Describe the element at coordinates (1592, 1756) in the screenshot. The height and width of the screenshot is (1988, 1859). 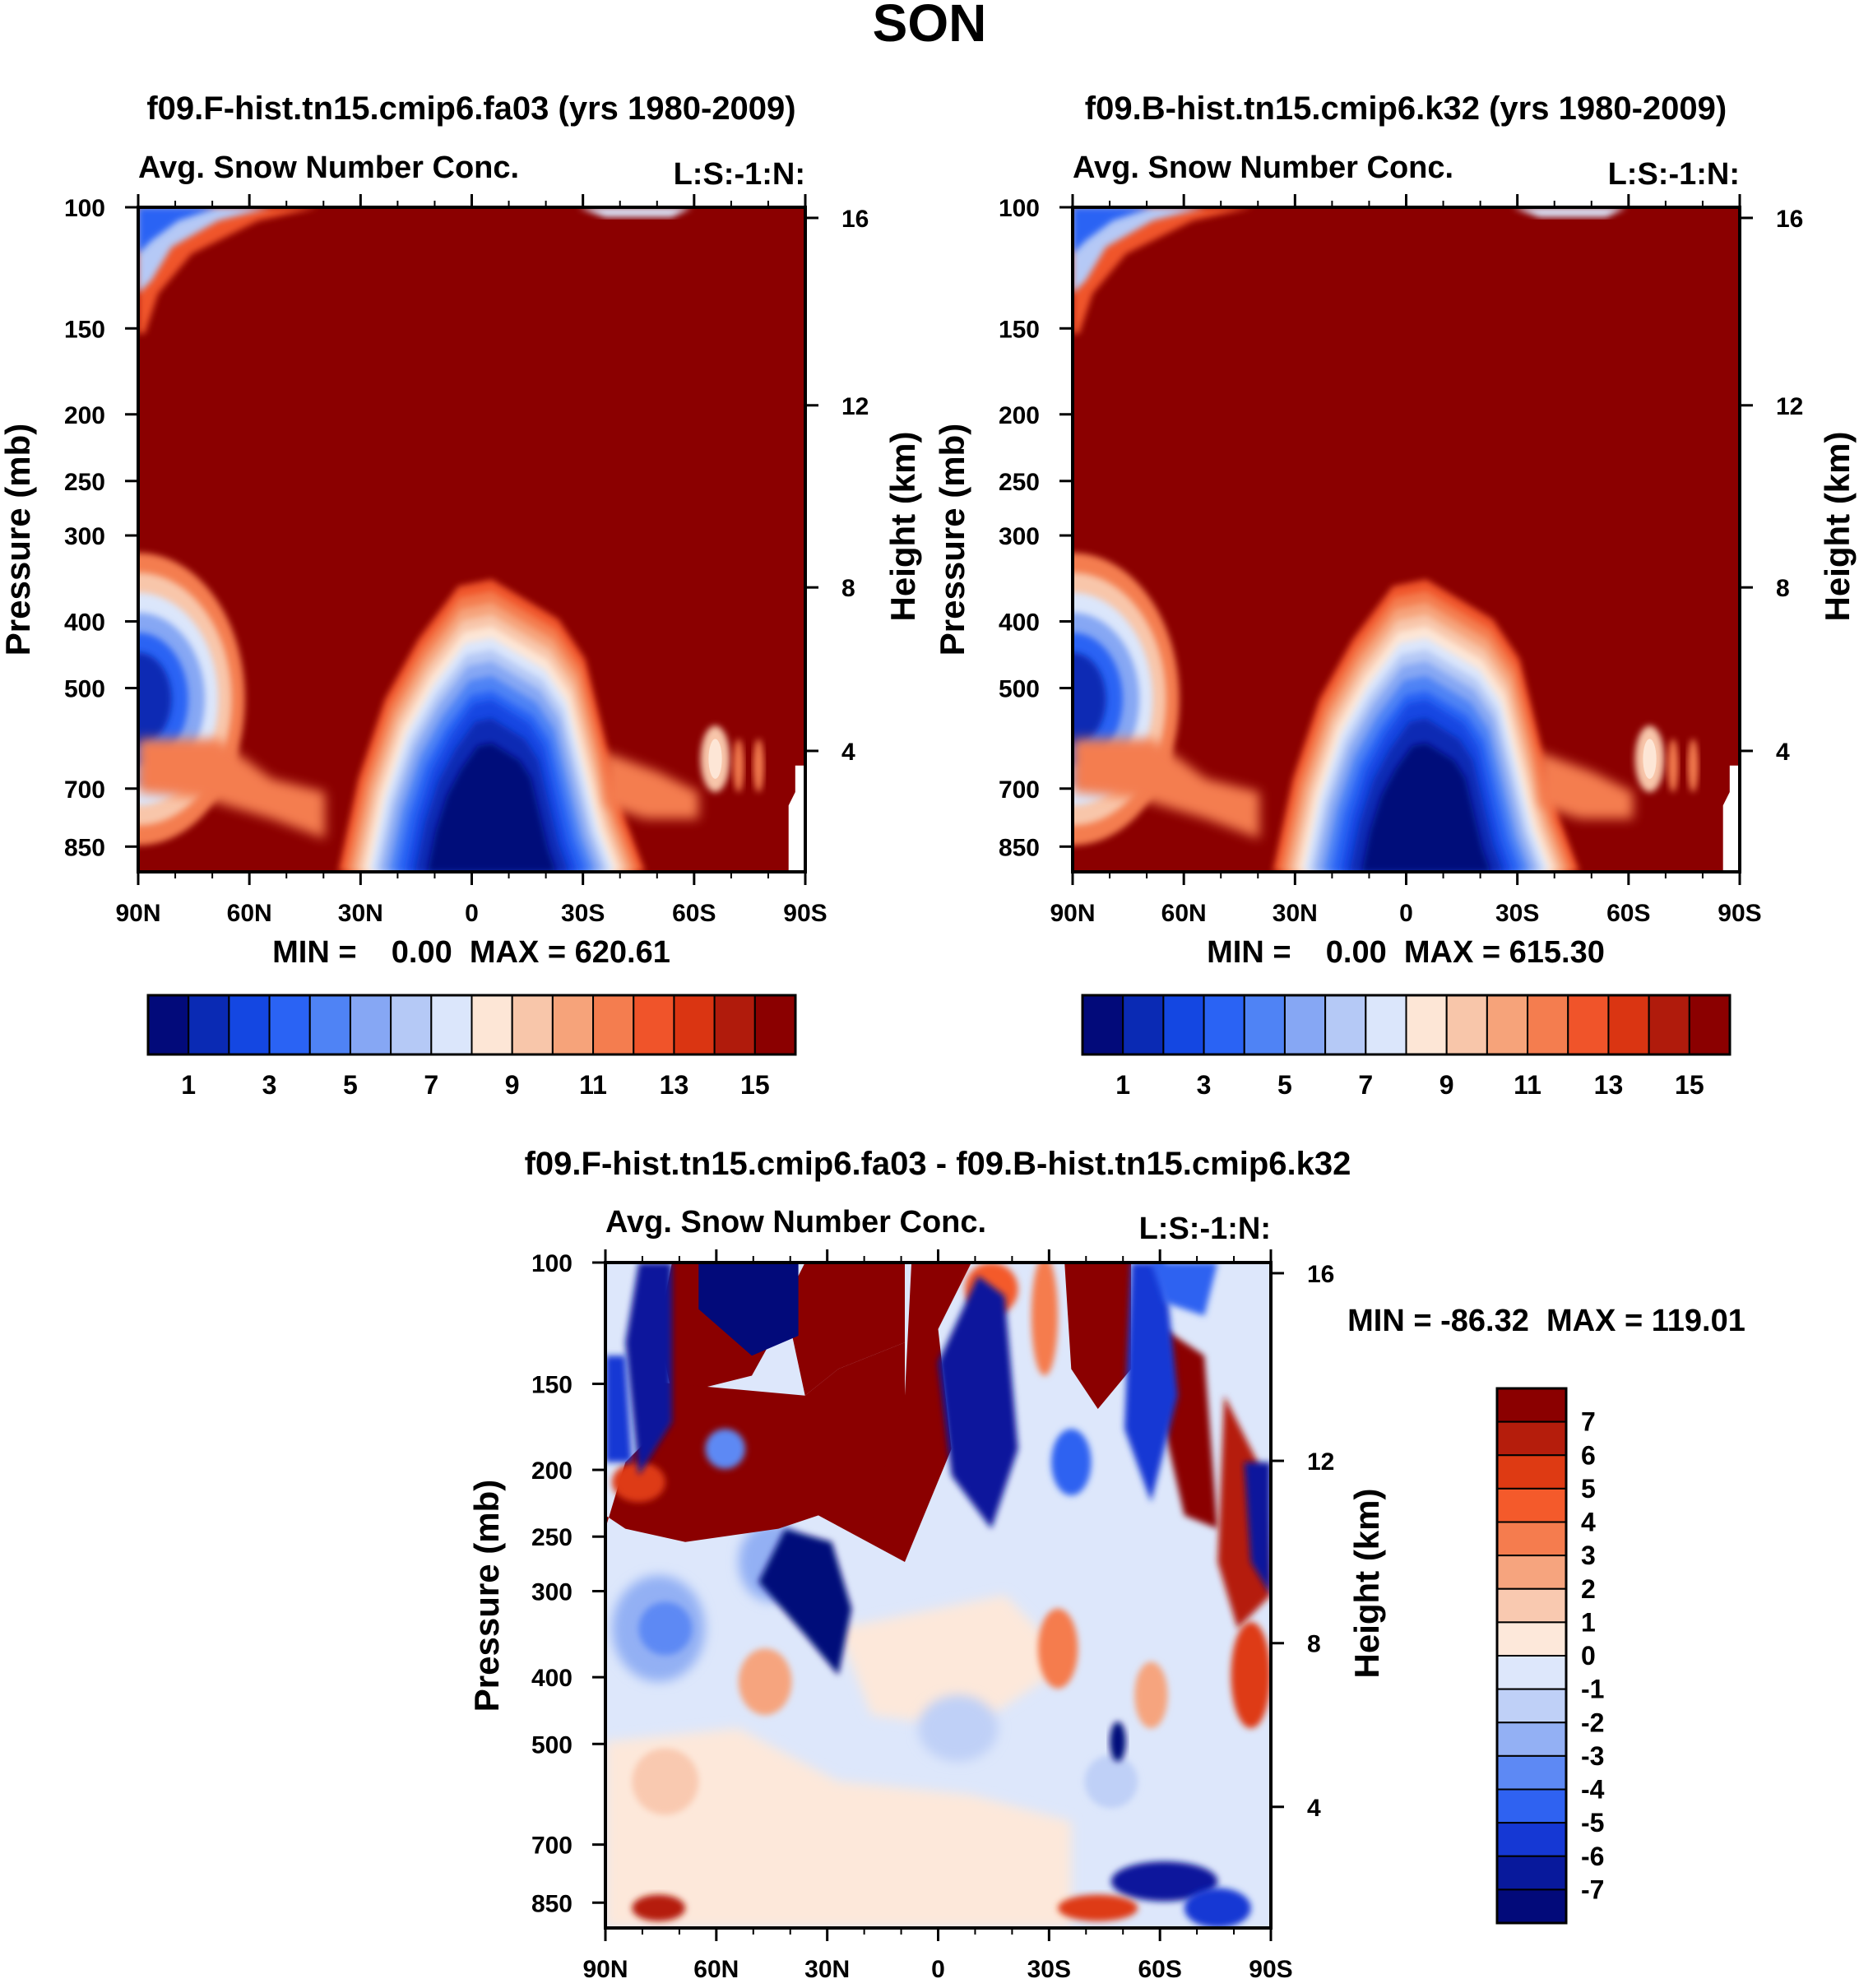
I see `colorbar-label: -3` at that location.